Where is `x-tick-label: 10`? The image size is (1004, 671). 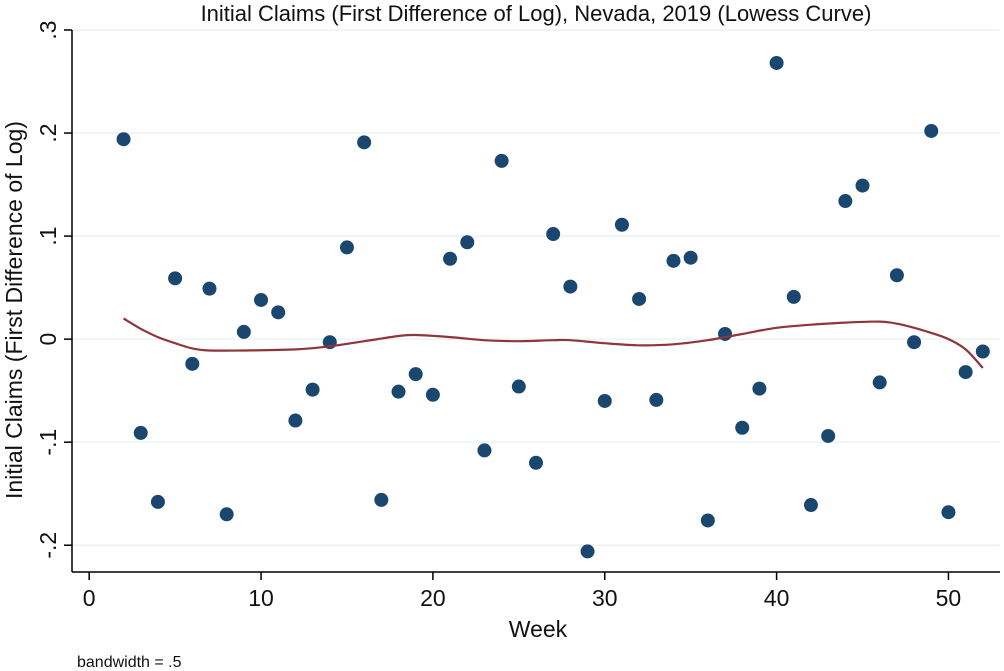
x-tick-label: 10 is located at coordinates (261, 598).